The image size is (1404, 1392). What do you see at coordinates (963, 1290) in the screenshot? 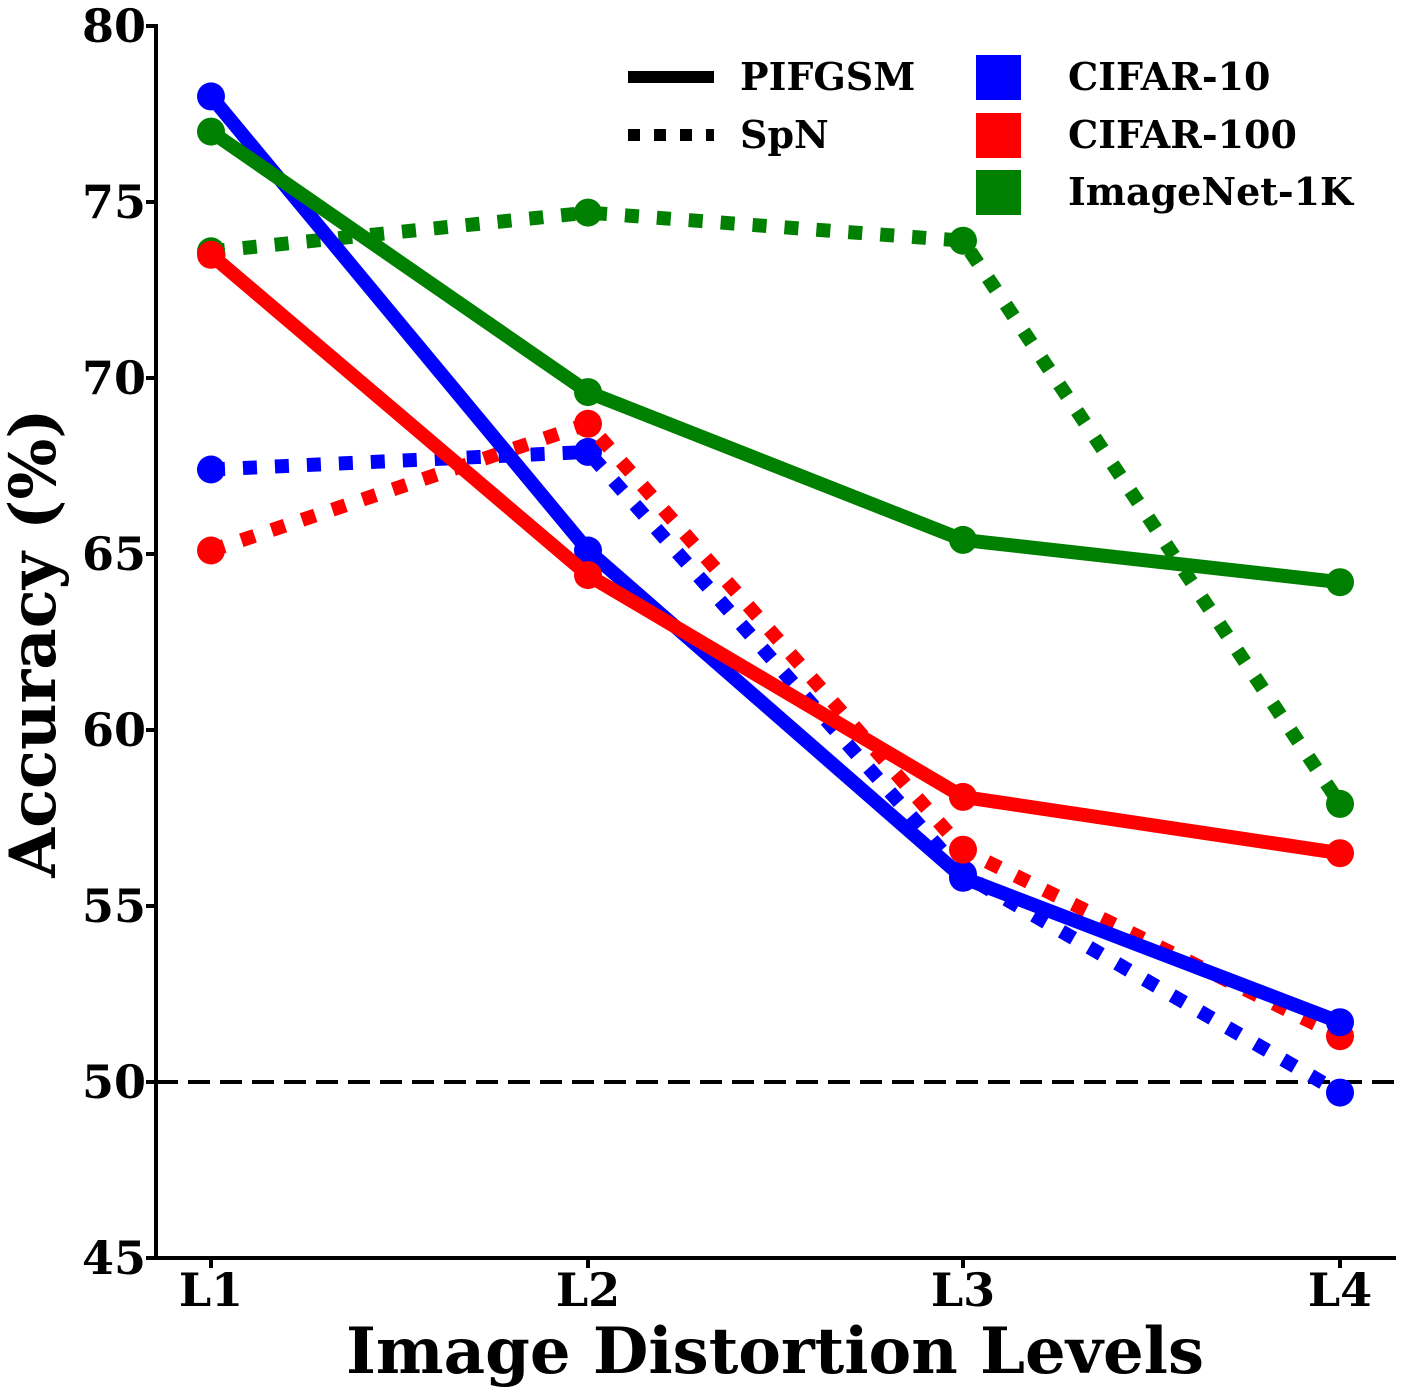
I see `x-tick-label-l3: L3` at bounding box center [963, 1290].